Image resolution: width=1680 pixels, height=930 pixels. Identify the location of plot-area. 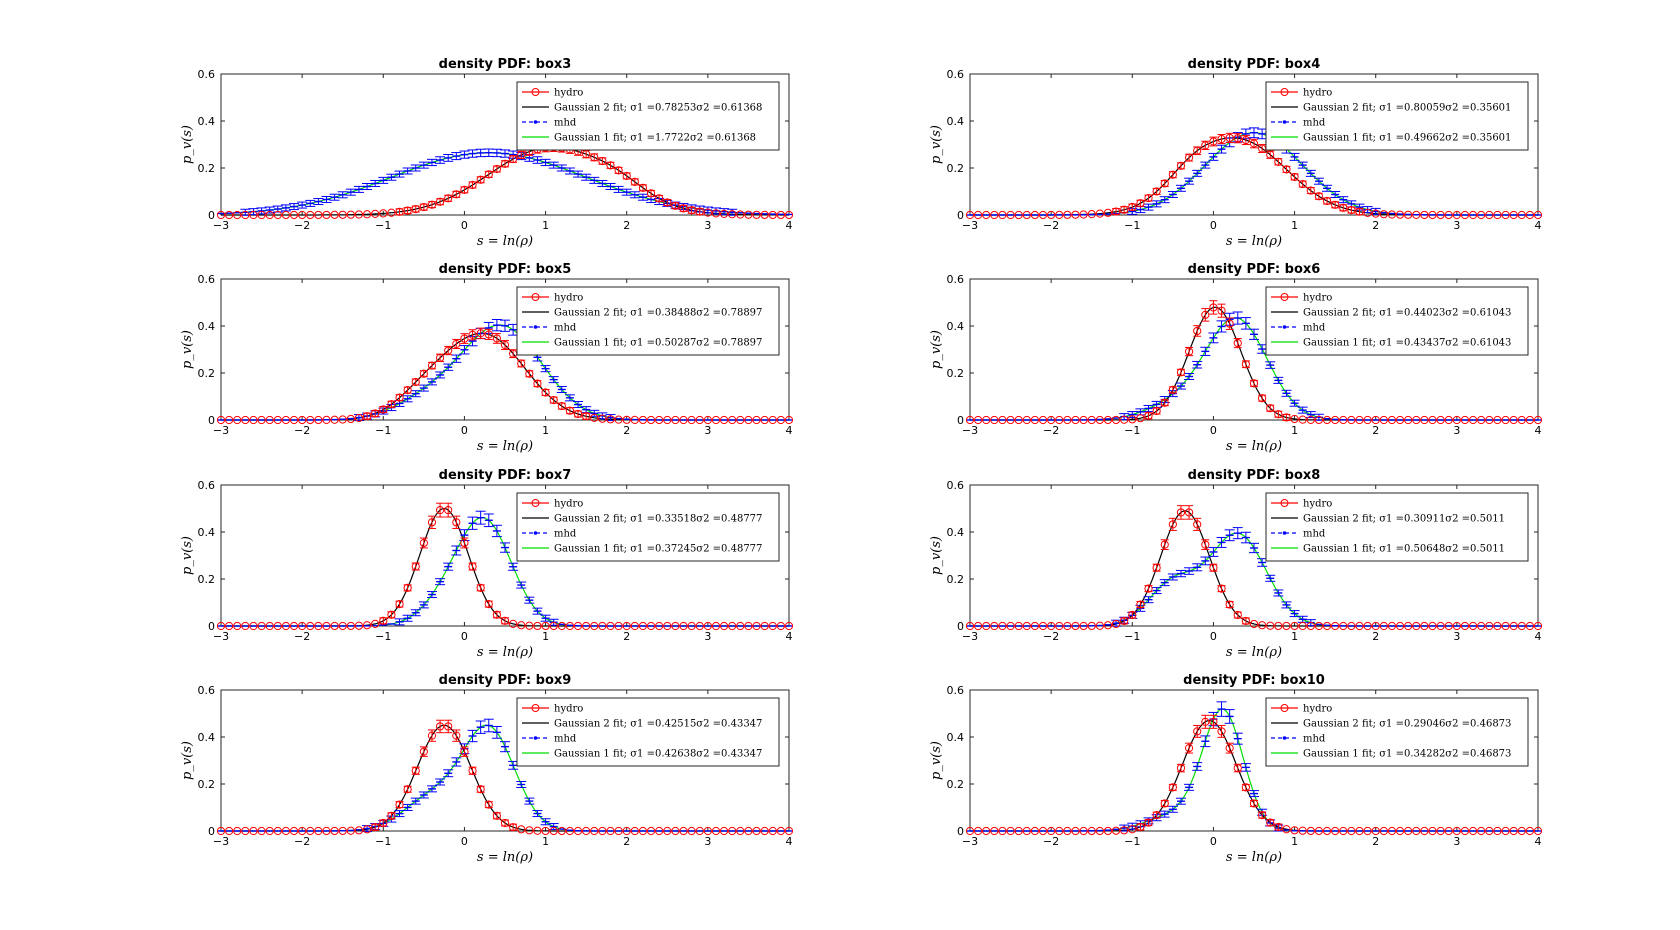
(505, 777).